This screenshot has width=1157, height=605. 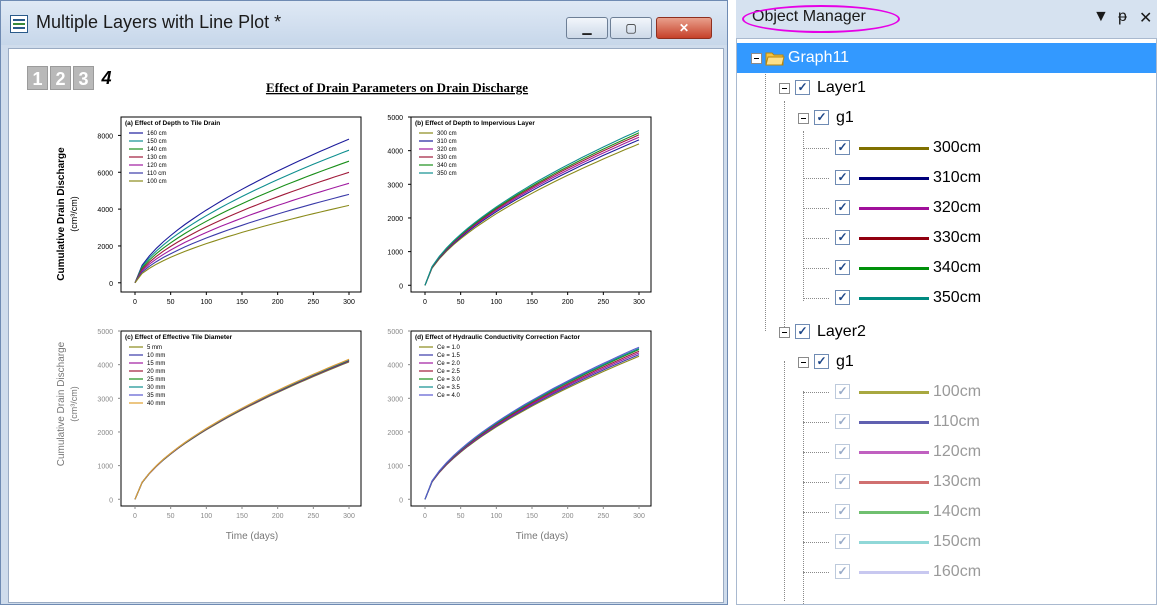 I want to click on tree-item-plot: ✓ 160cm, so click(x=946, y=572).